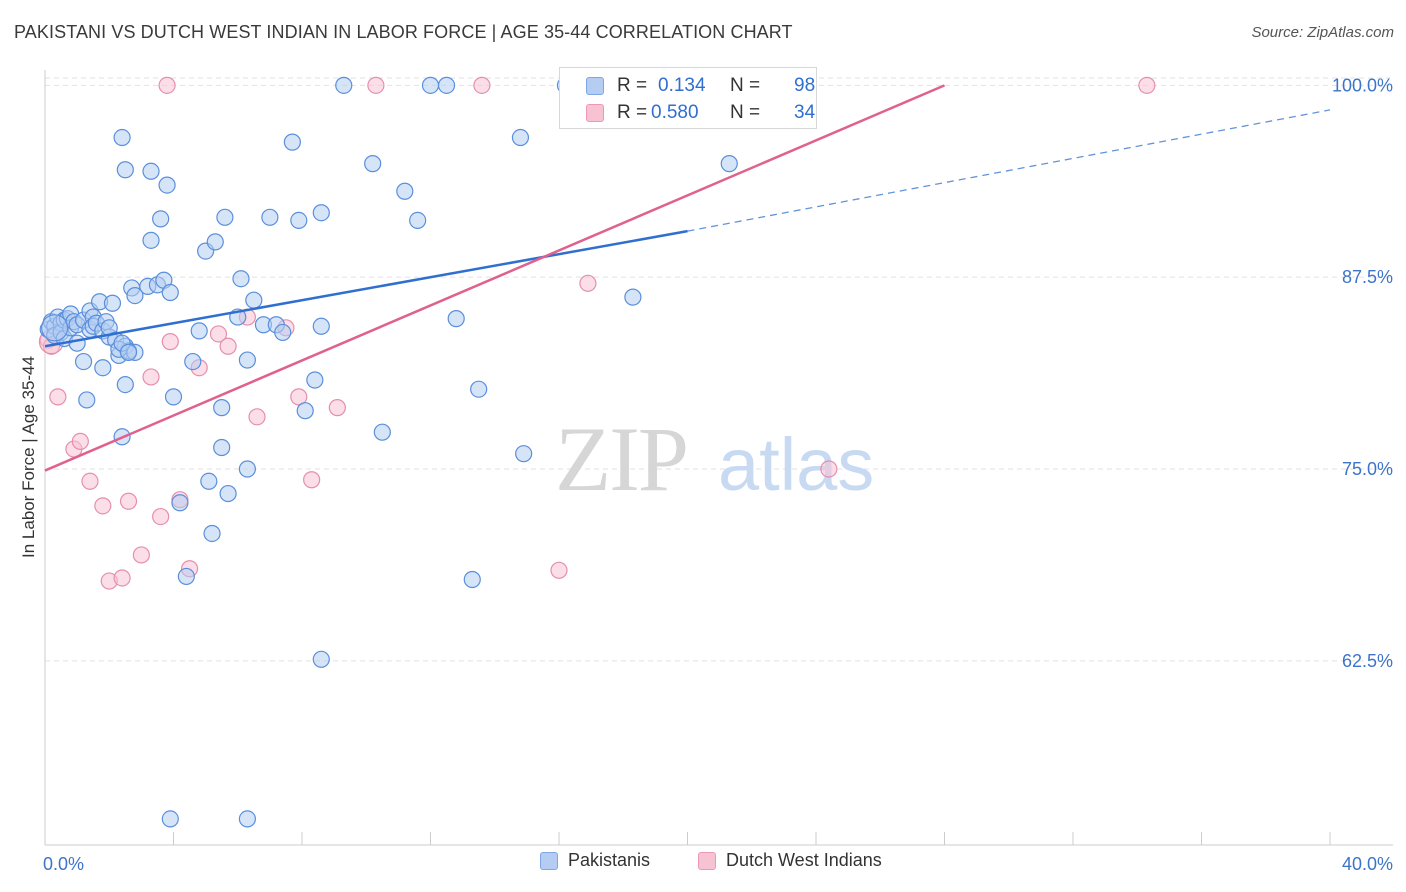 This screenshot has width=1406, height=892. What do you see at coordinates (595, 113) in the screenshot?
I see `stats-swatch-dutch` at bounding box center [595, 113].